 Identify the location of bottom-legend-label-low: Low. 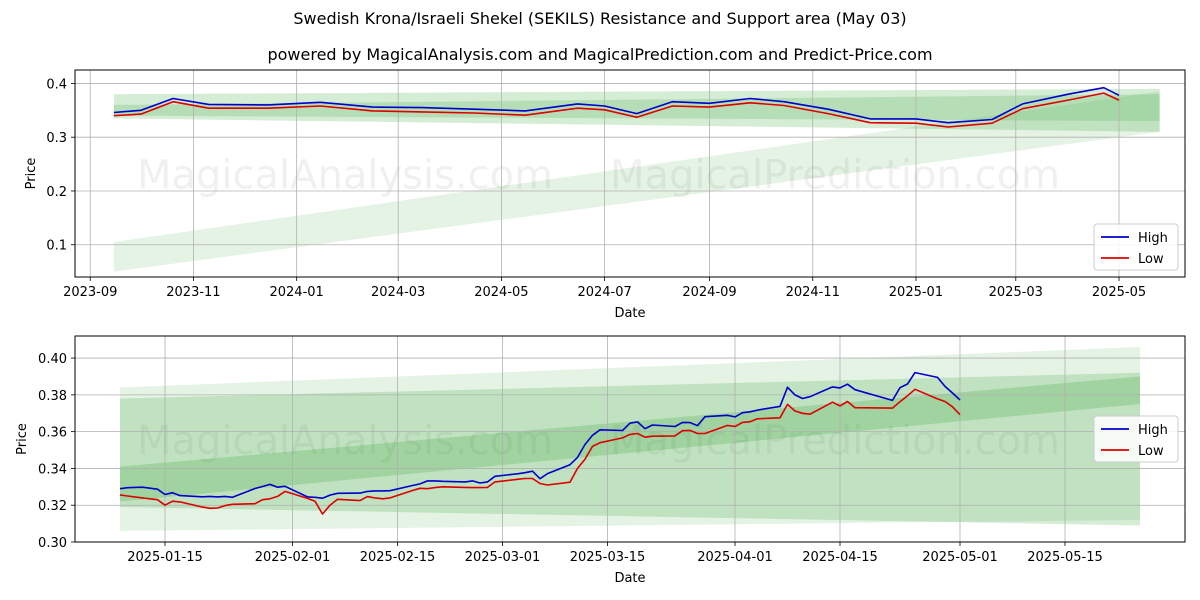
(1151, 451).